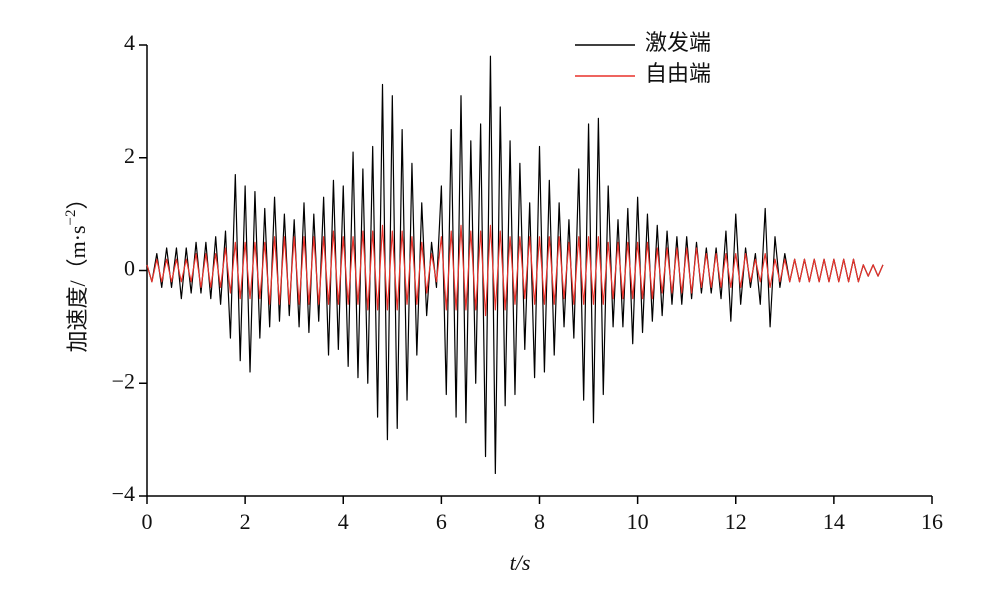 This screenshot has width=1000, height=601. What do you see at coordinates (129, 42) in the screenshot?
I see `y-tick-label: 4` at bounding box center [129, 42].